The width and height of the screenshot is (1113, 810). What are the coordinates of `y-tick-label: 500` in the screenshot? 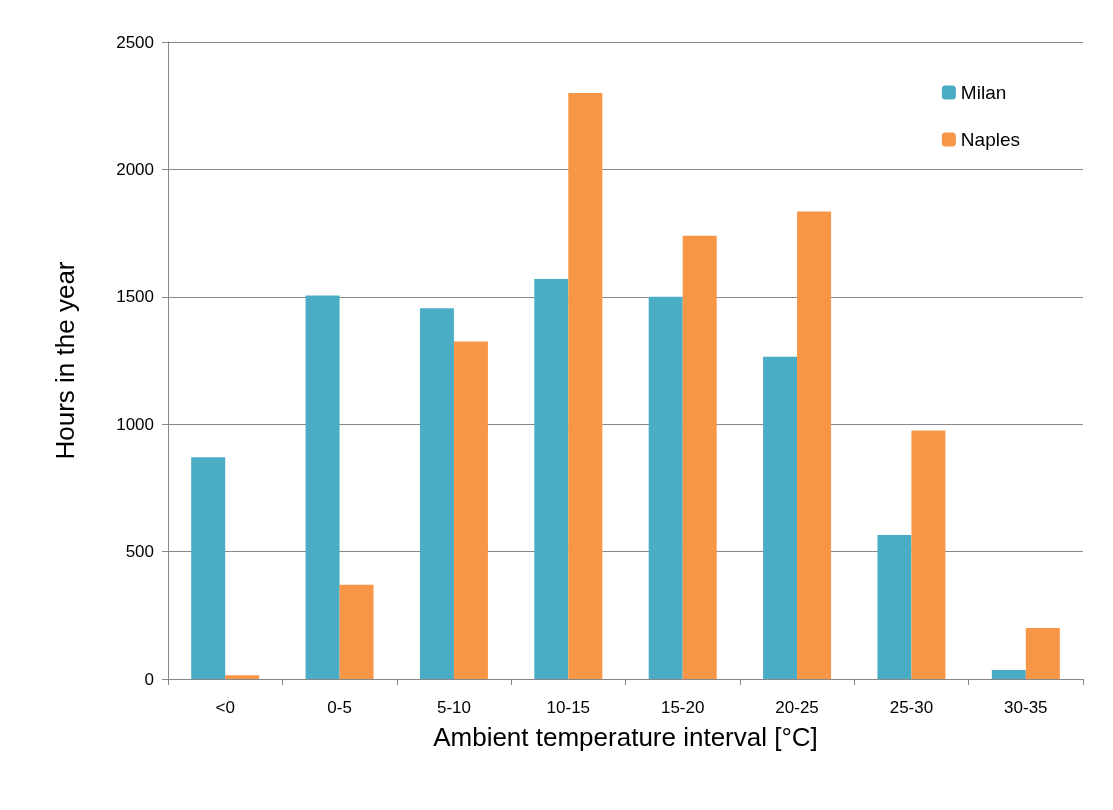 It's located at (139, 552).